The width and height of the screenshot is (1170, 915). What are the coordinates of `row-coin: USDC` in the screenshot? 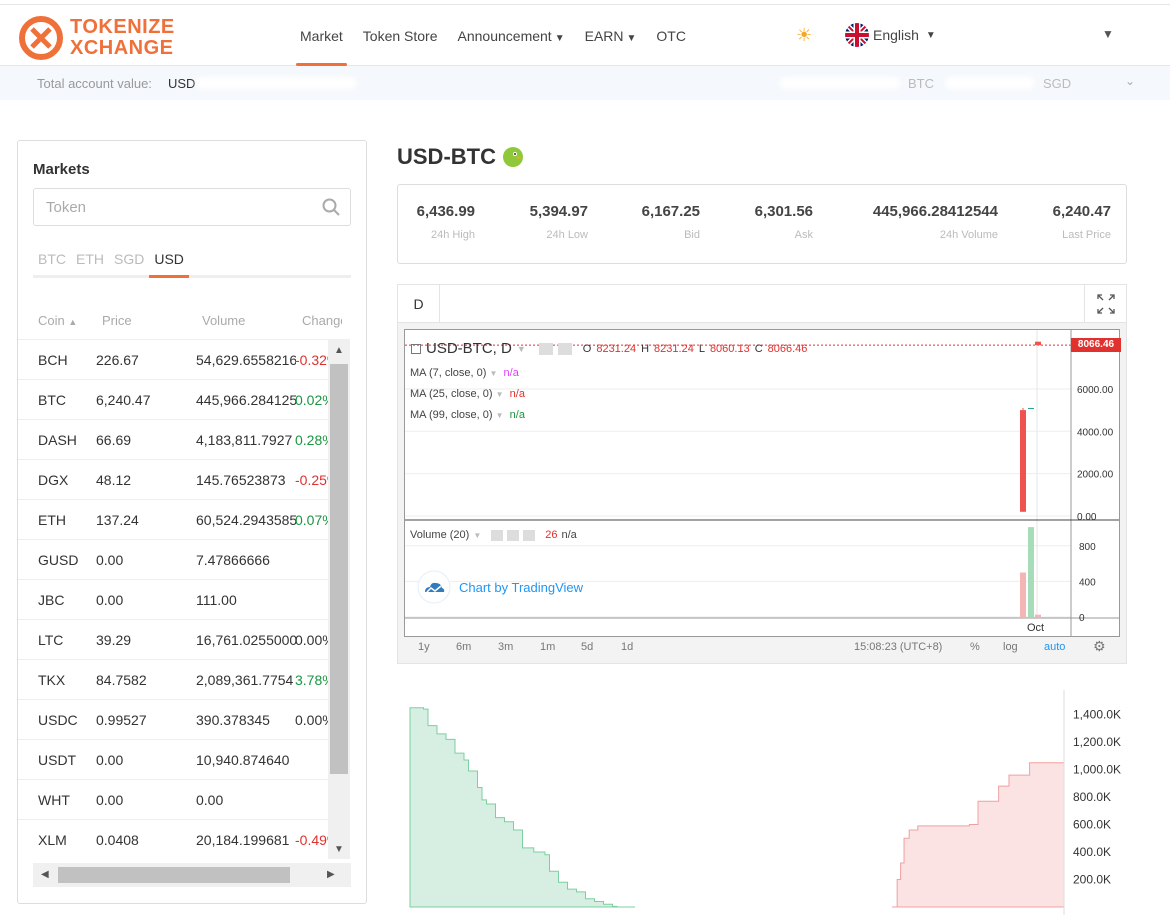 It's located at (58, 720).